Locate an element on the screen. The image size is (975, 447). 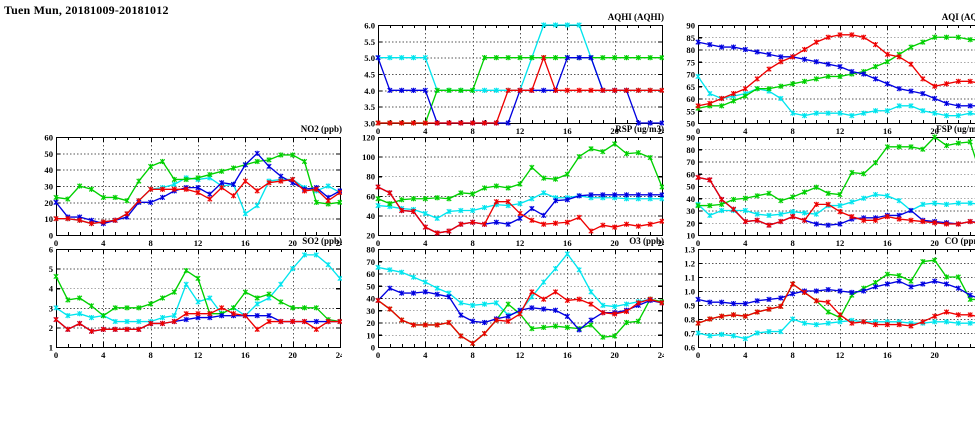
y-tick-label: 2 is located at coordinates (51, 328).